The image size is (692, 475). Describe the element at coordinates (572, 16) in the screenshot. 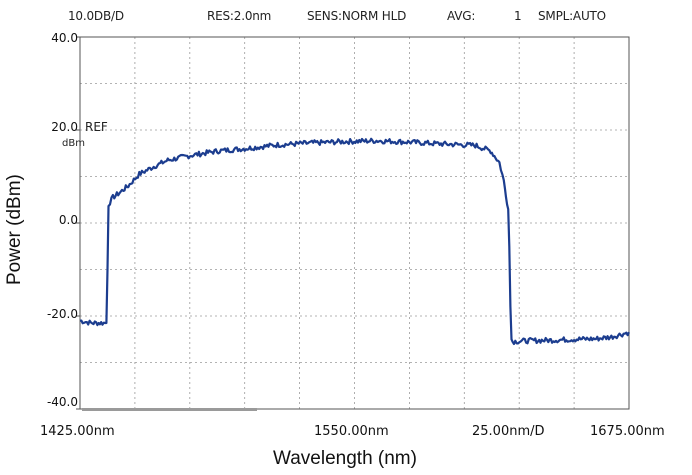

I see `sampling-readout: SMPL:AUTO` at that location.